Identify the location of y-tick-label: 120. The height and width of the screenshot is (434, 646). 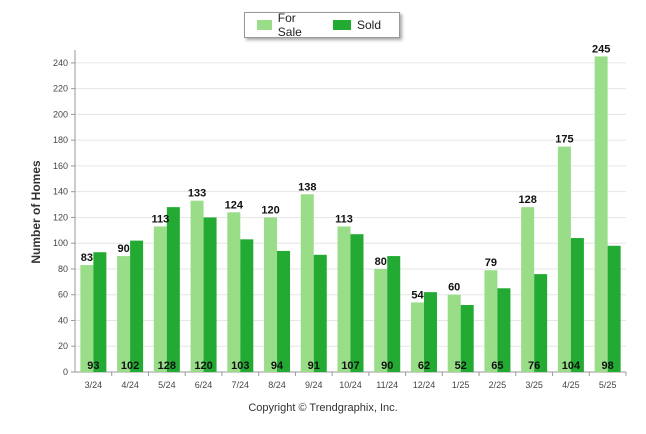
(60, 217).